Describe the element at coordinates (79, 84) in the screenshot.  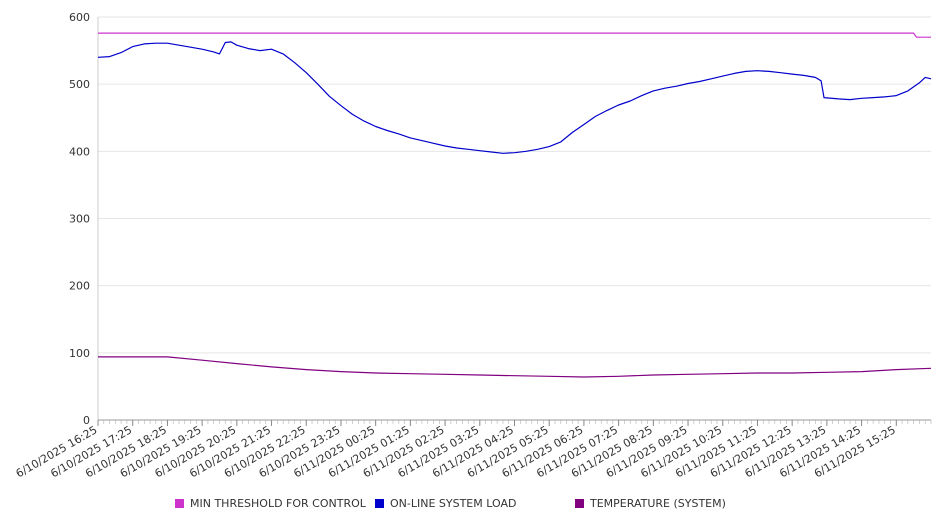
I see `y-tick-label: 500` at that location.